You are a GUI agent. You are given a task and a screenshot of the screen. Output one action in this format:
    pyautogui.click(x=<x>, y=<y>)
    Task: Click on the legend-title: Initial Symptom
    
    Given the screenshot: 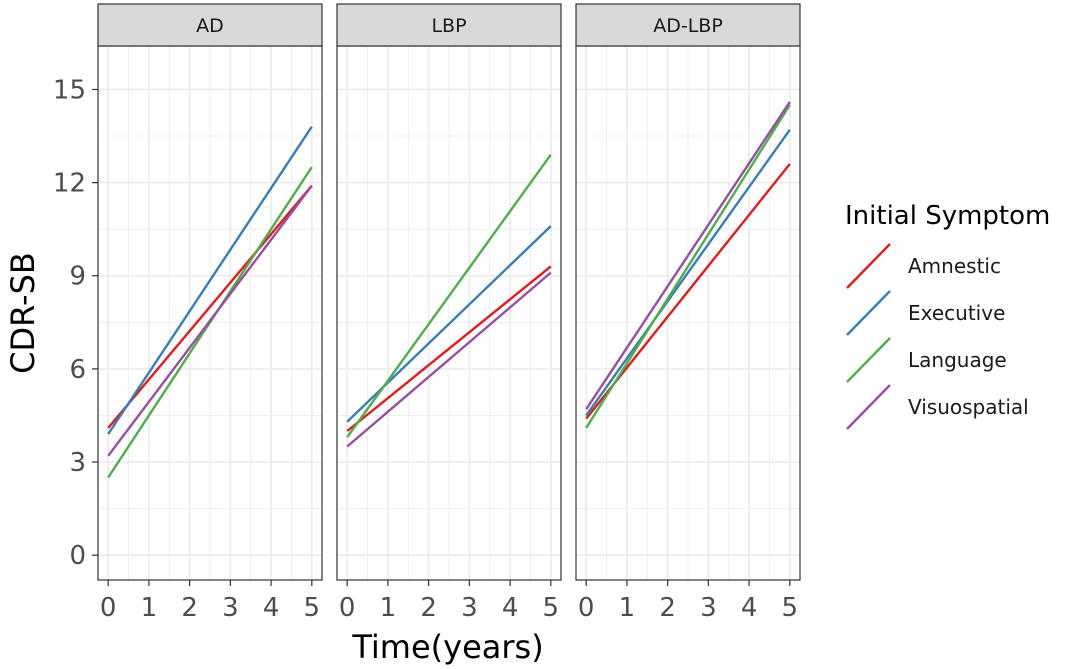 What is the action you would take?
    pyautogui.click(x=947, y=216)
    